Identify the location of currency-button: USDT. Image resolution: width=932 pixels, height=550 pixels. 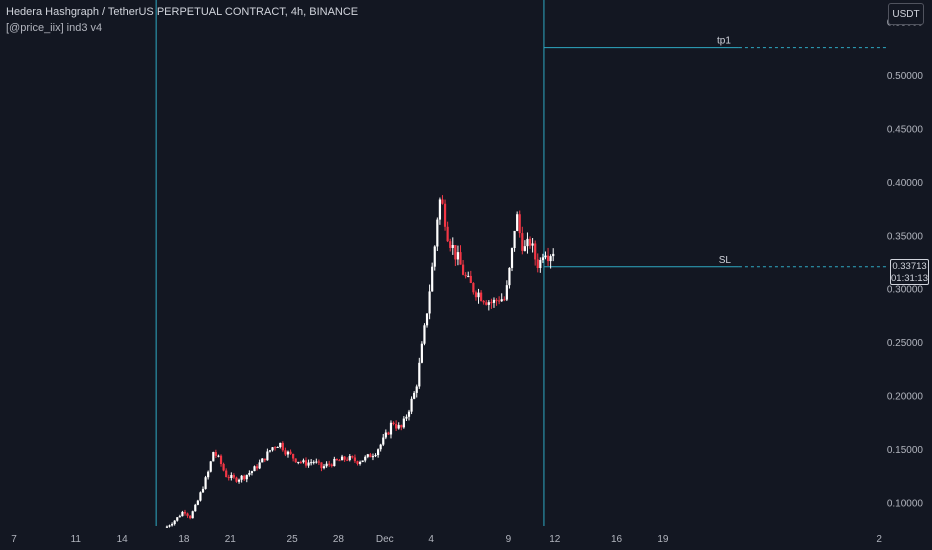
(906, 14).